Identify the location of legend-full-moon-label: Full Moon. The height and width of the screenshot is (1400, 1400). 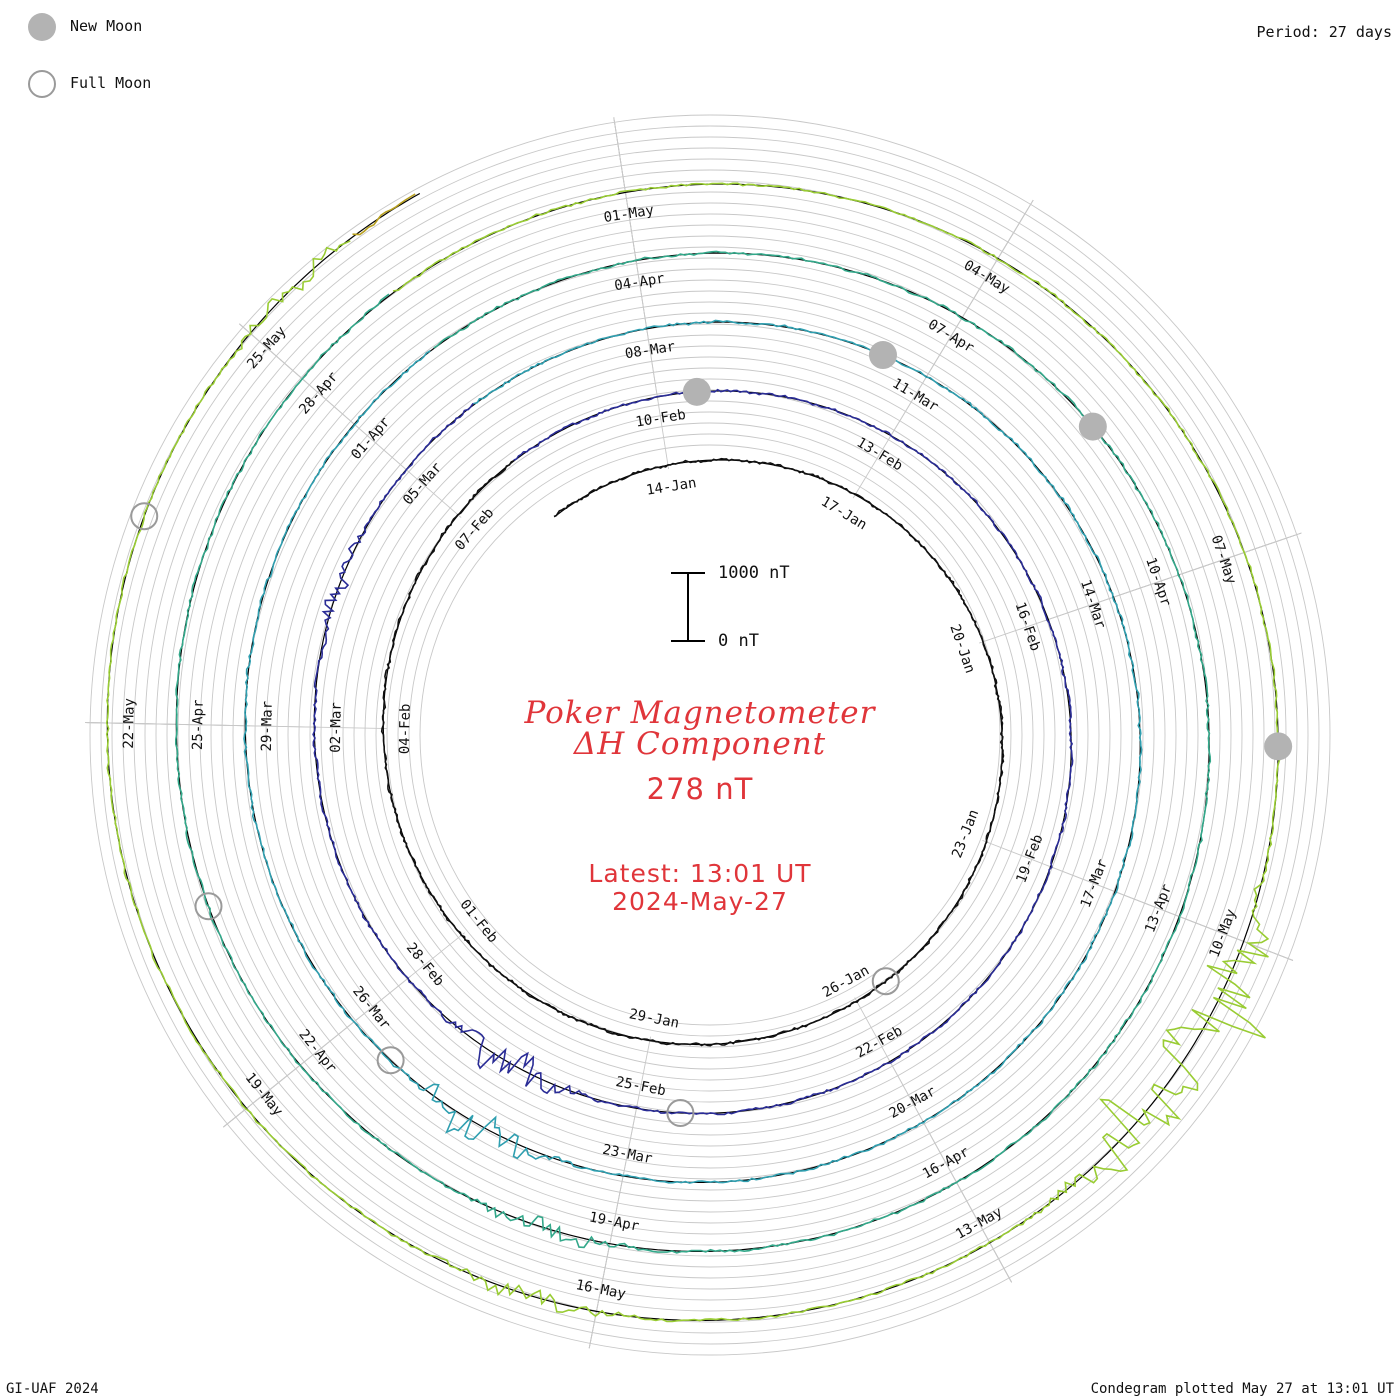
(111, 83).